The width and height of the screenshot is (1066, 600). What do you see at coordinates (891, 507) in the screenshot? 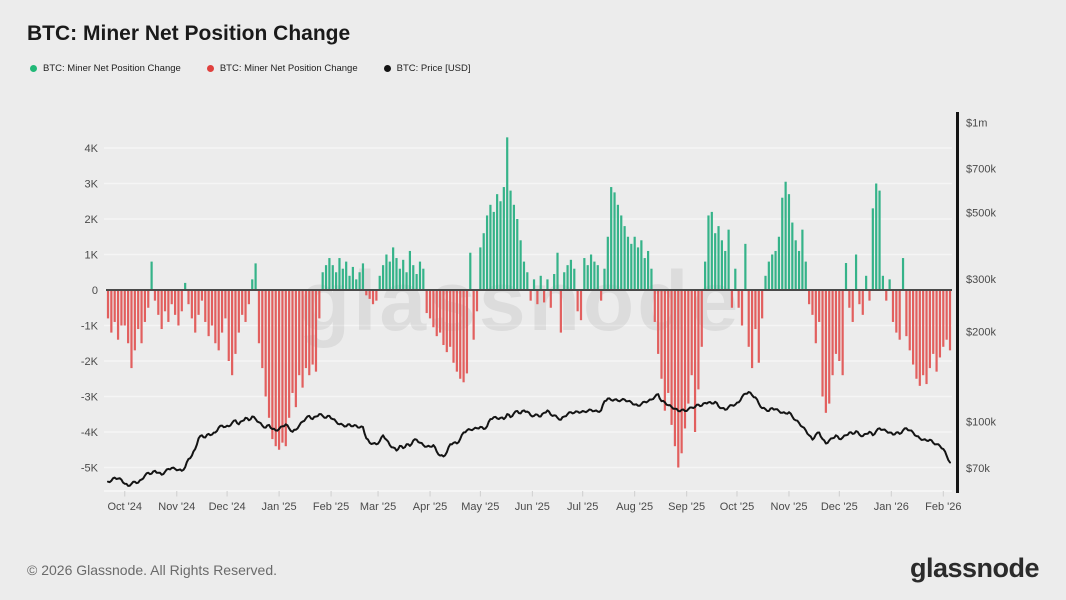
I see `x-axis-tick-label: Jan '26` at bounding box center [891, 507].